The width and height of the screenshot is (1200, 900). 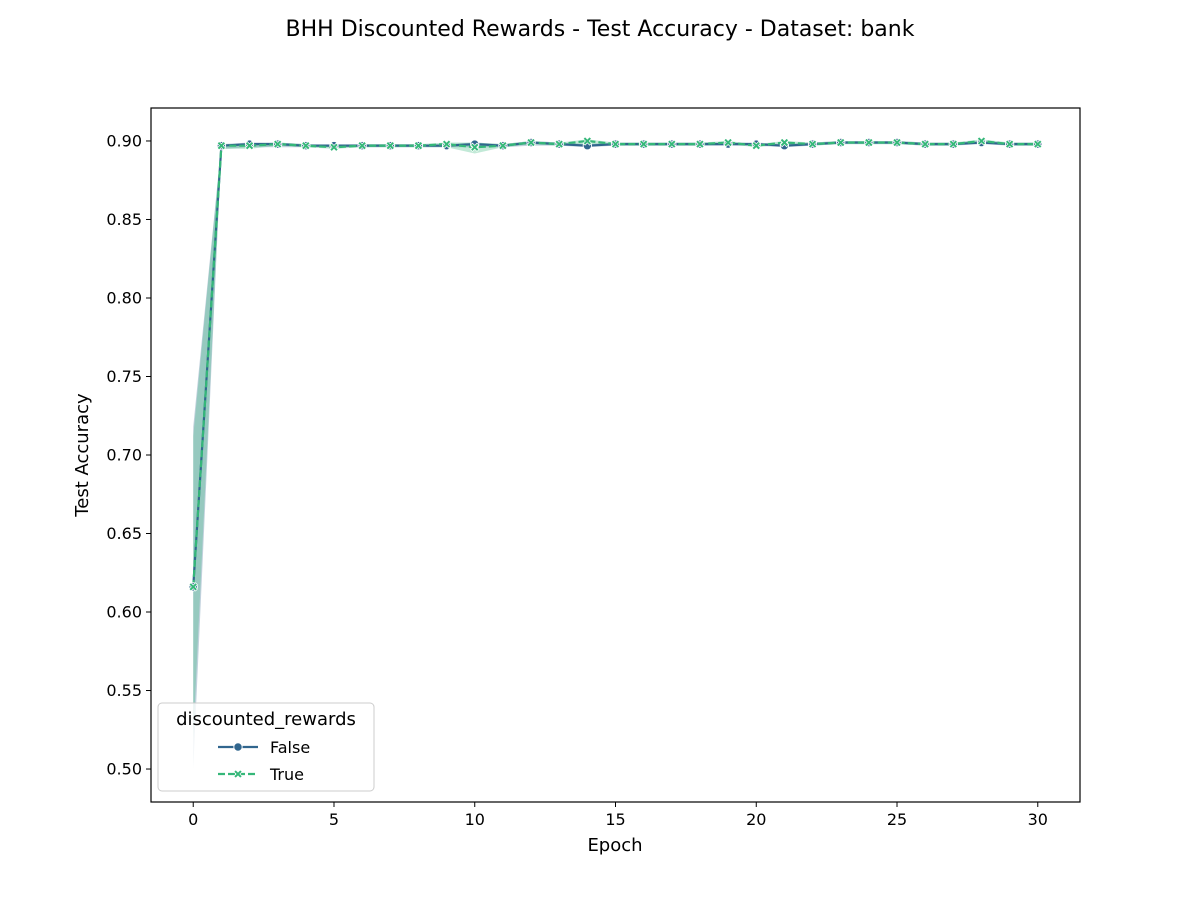 I want to click on y-tick-label: 0.85, so click(x=124, y=219).